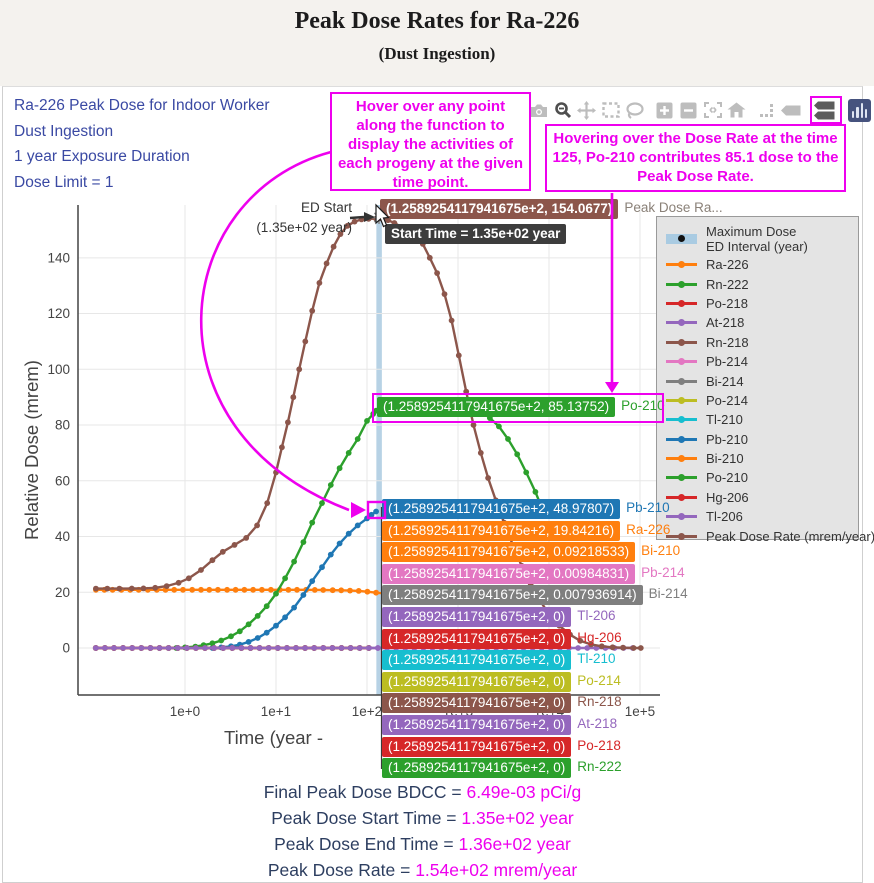 The image size is (874, 883). I want to click on pan-icon, so click(586, 110).